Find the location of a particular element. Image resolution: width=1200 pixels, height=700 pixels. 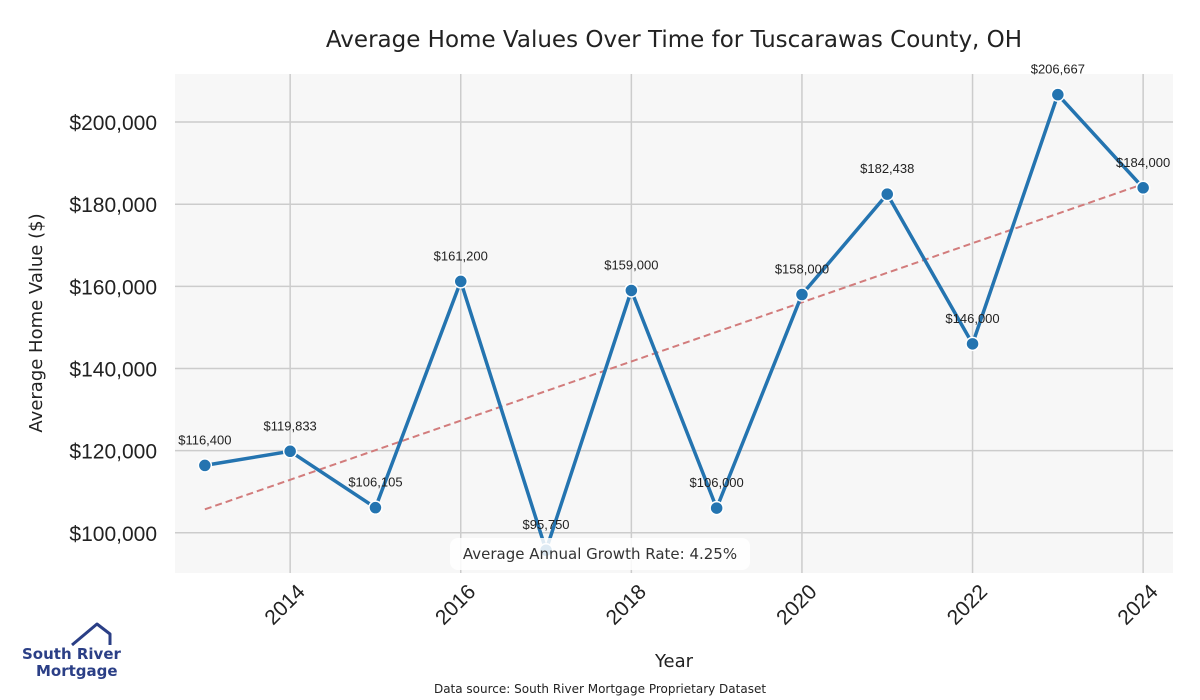

y-axis-title: Average Home Value ($) is located at coordinates (36, 322).